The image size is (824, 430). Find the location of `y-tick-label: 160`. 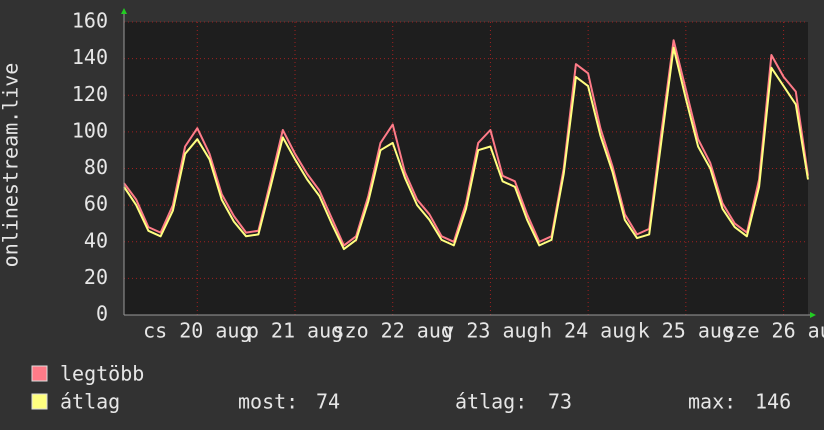

y-tick-label: 160 is located at coordinates (90, 21).